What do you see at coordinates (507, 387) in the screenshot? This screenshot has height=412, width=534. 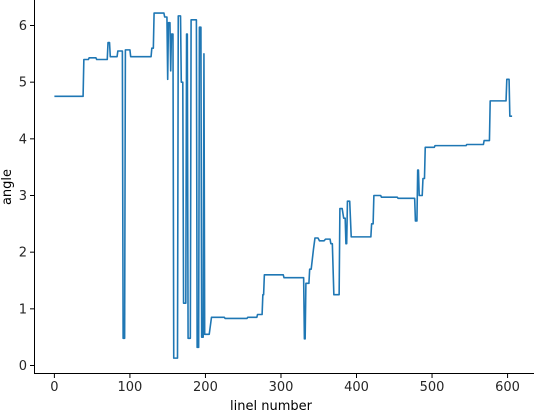 I see `x-tick-label: 600` at bounding box center [507, 387].